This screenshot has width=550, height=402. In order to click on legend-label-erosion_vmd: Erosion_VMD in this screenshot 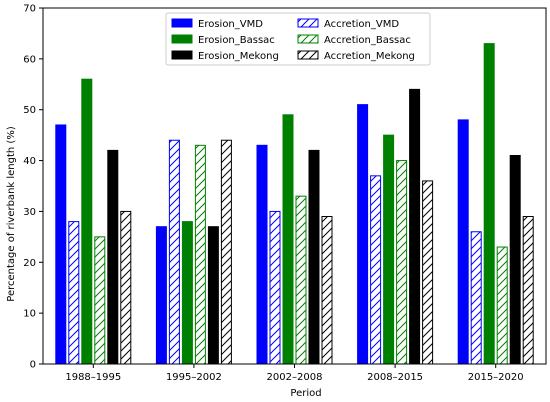, I will do `click(230, 24)`.